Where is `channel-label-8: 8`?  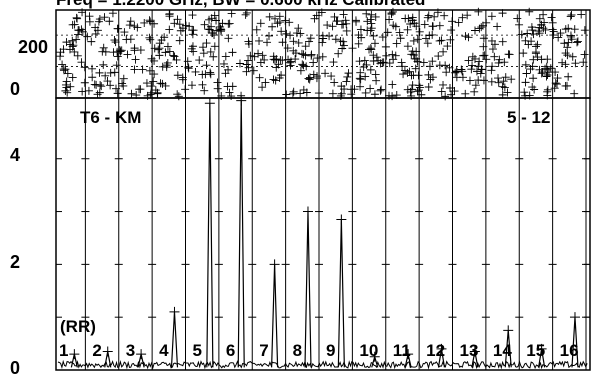 channel-label-8: 8 is located at coordinates (297, 350).